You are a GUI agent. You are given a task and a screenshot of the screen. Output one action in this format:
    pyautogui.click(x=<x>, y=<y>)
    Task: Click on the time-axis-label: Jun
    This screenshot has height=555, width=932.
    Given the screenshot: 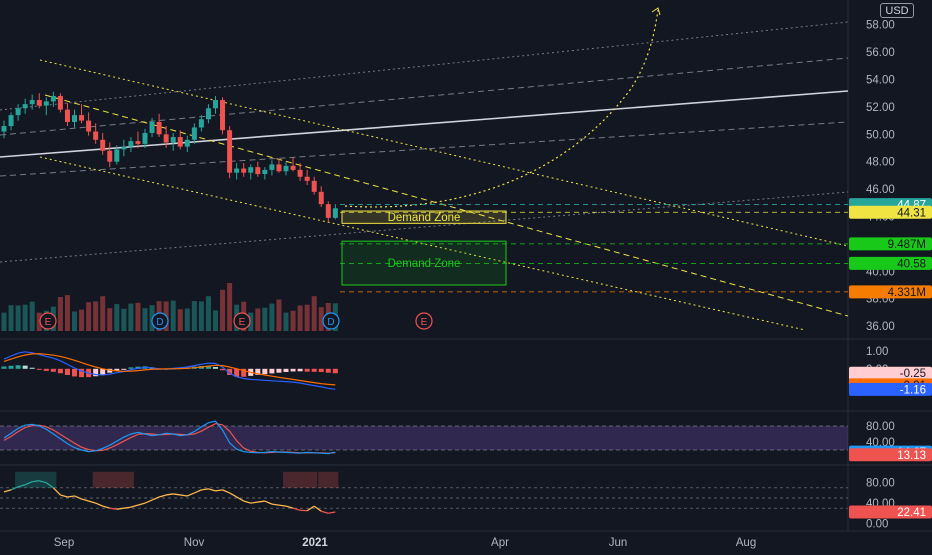 What is the action you would take?
    pyautogui.click(x=618, y=543)
    